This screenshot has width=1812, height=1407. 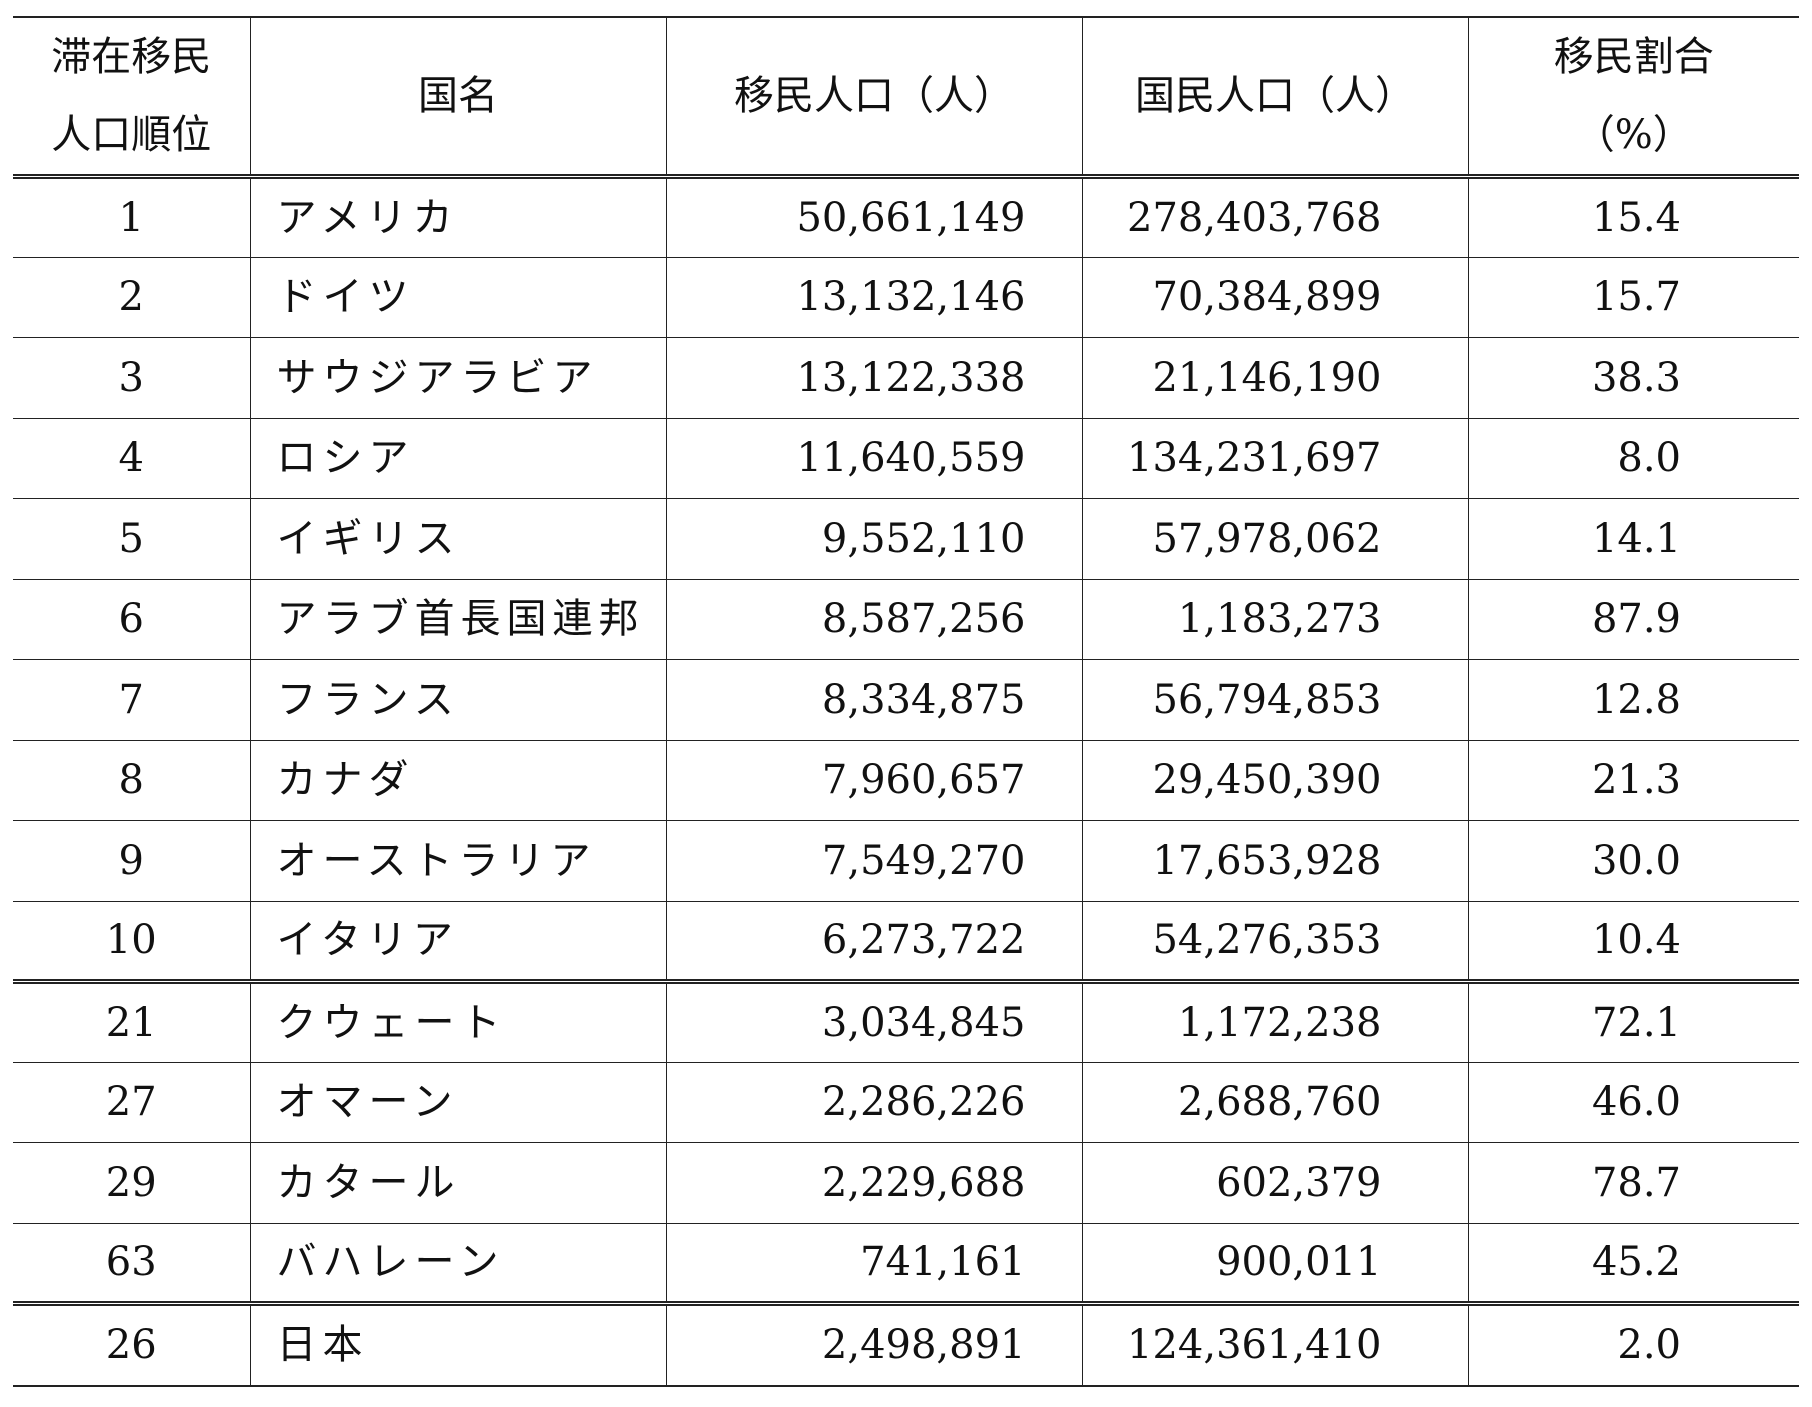 What do you see at coordinates (1275, 619) in the screenshot?
I see `national-population-cell: 1,183,273` at bounding box center [1275, 619].